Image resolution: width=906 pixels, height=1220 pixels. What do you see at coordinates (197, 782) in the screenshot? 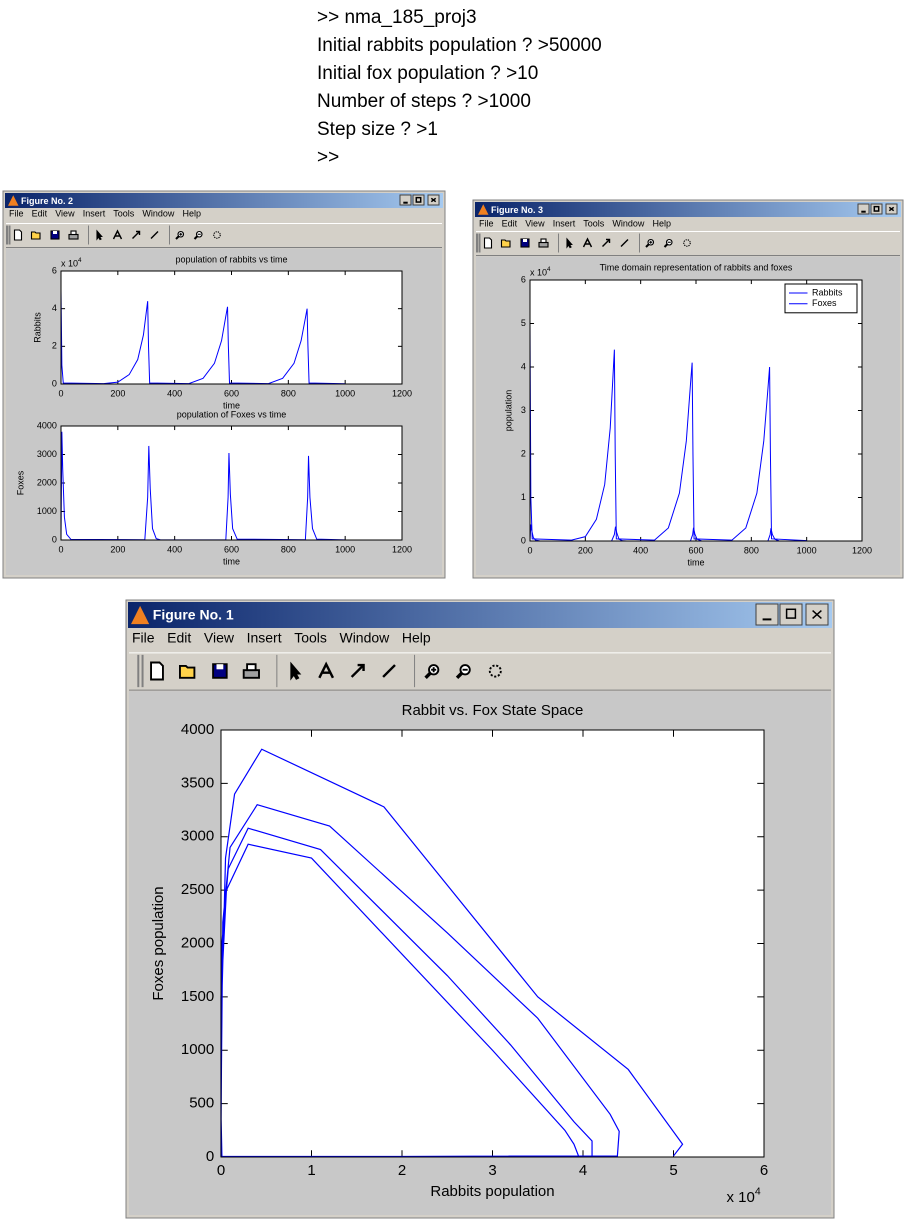
I see `y-tick-label: 3500` at bounding box center [197, 782].